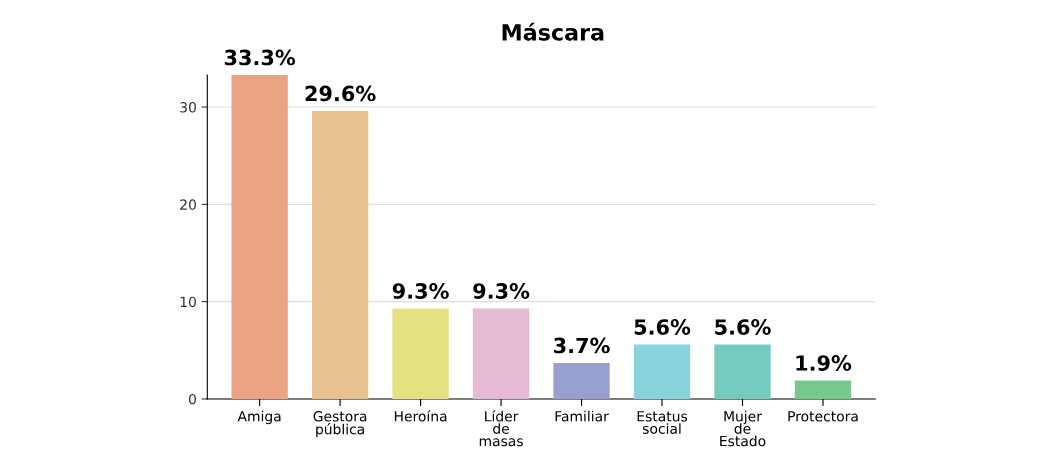 The height and width of the screenshot is (457, 1047). What do you see at coordinates (192, 399) in the screenshot?
I see `y-tick-label: 0` at bounding box center [192, 399].